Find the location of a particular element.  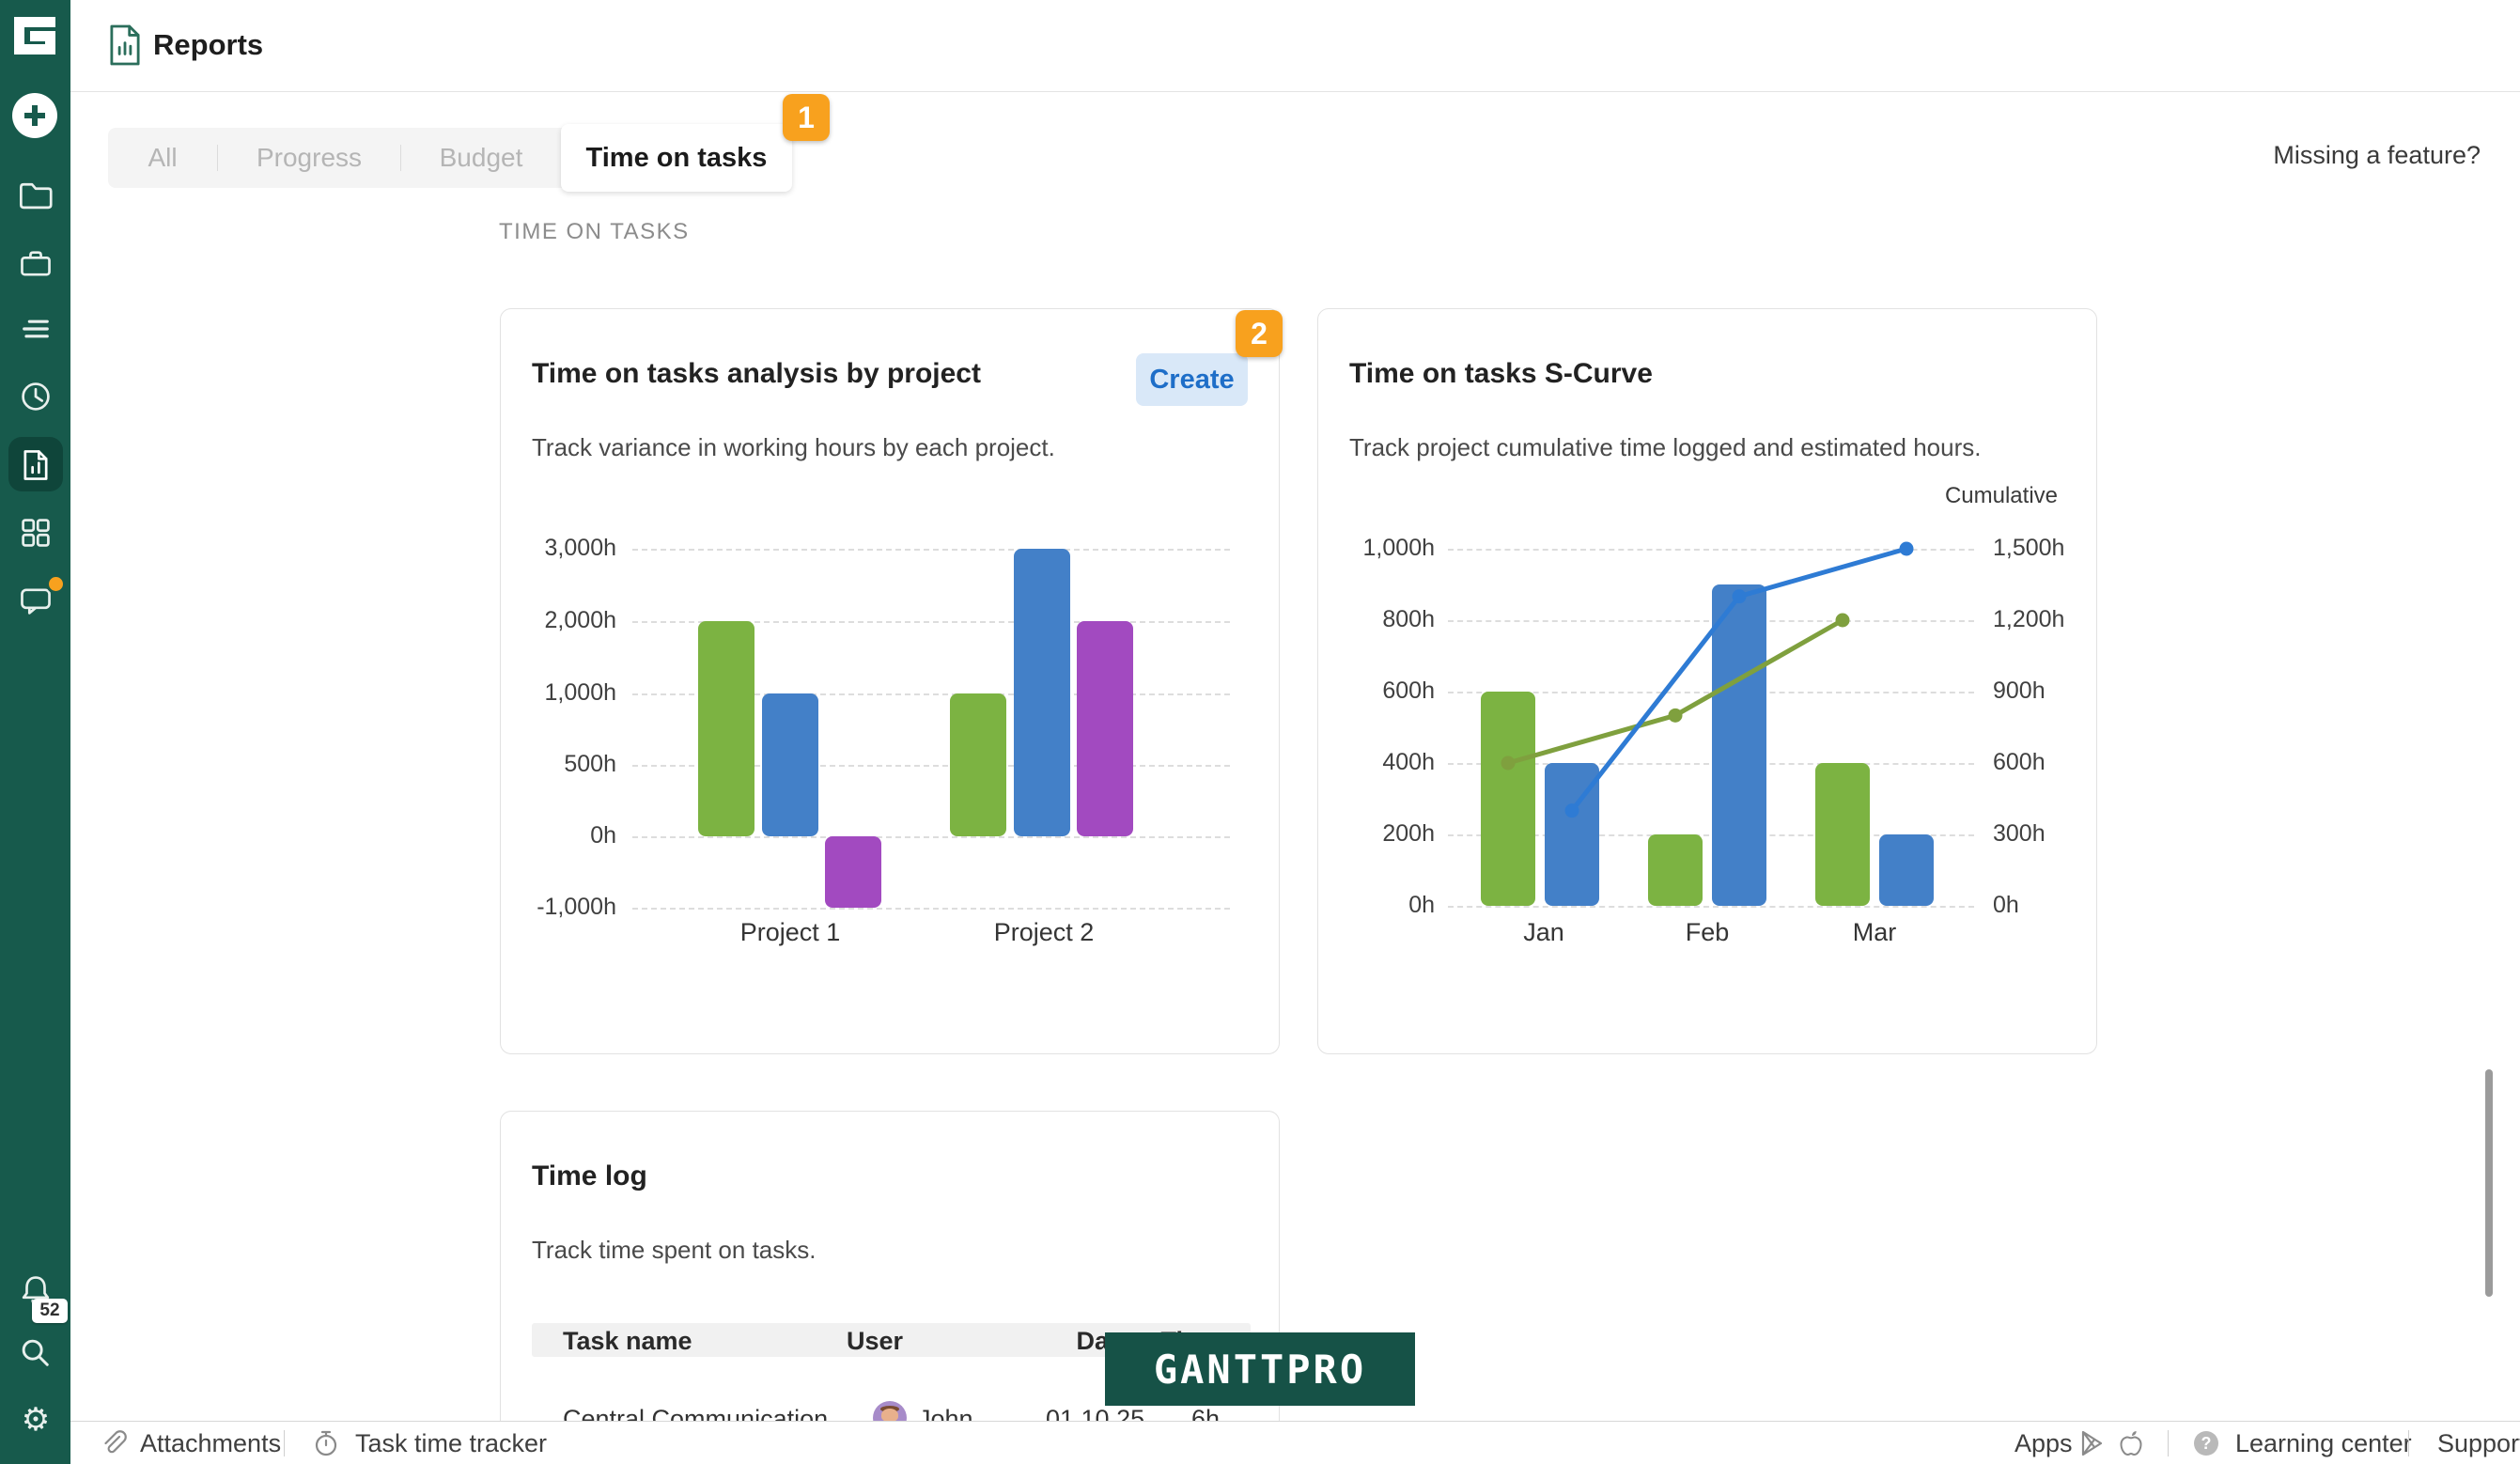

comments-icon is located at coordinates (36, 600).